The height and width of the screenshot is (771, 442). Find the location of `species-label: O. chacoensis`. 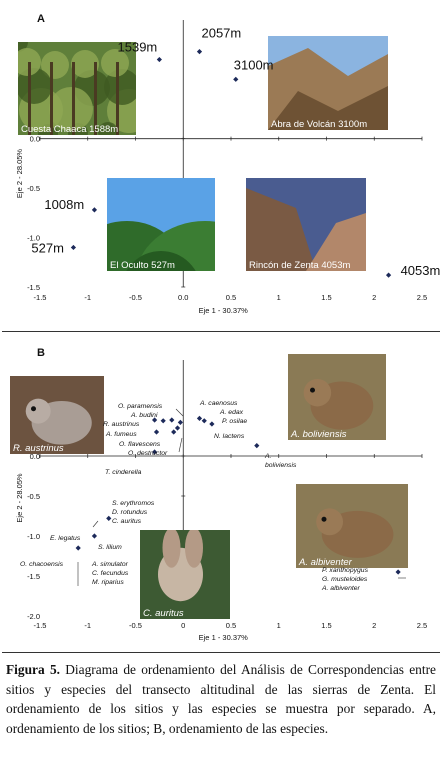

species-label: O. chacoensis is located at coordinates (42, 564).